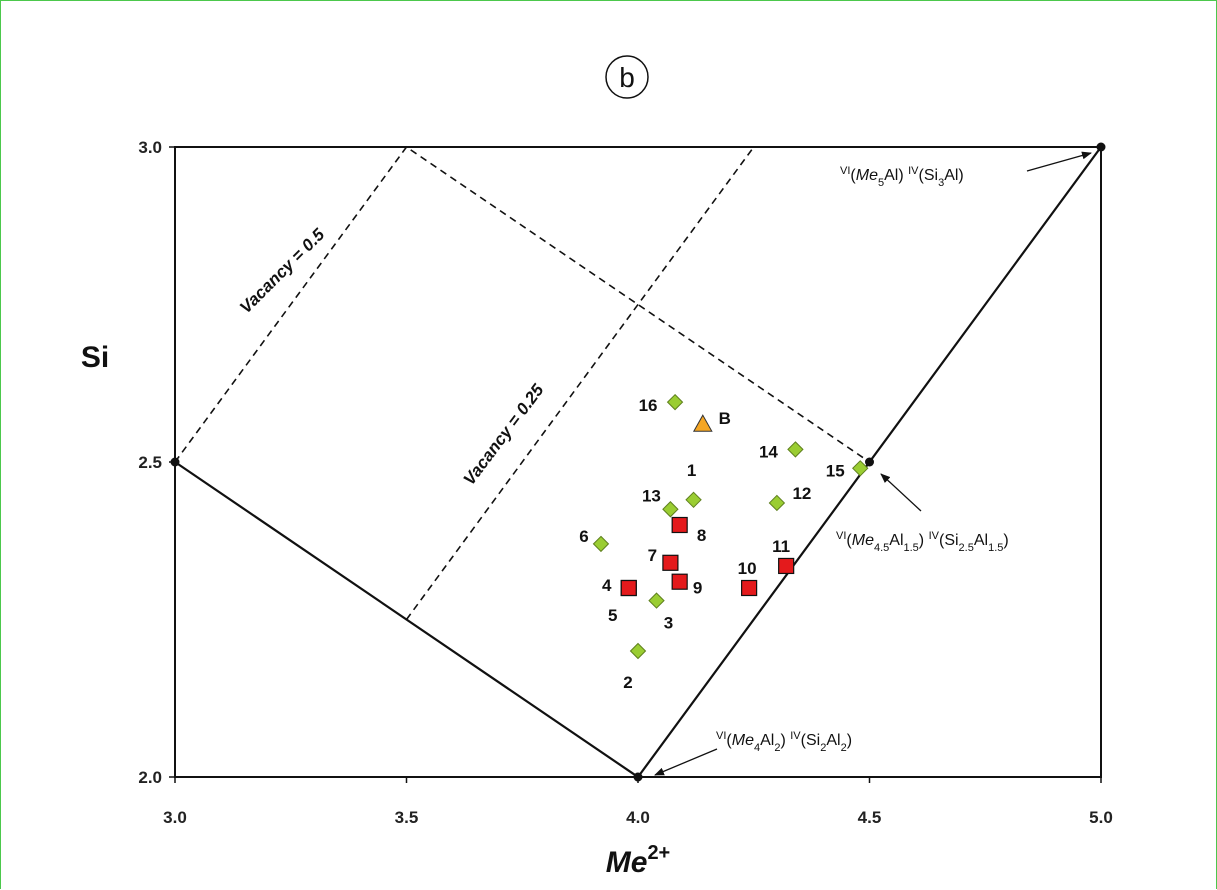 The image size is (1217, 890). I want to click on point-label: 13, so click(651, 495).